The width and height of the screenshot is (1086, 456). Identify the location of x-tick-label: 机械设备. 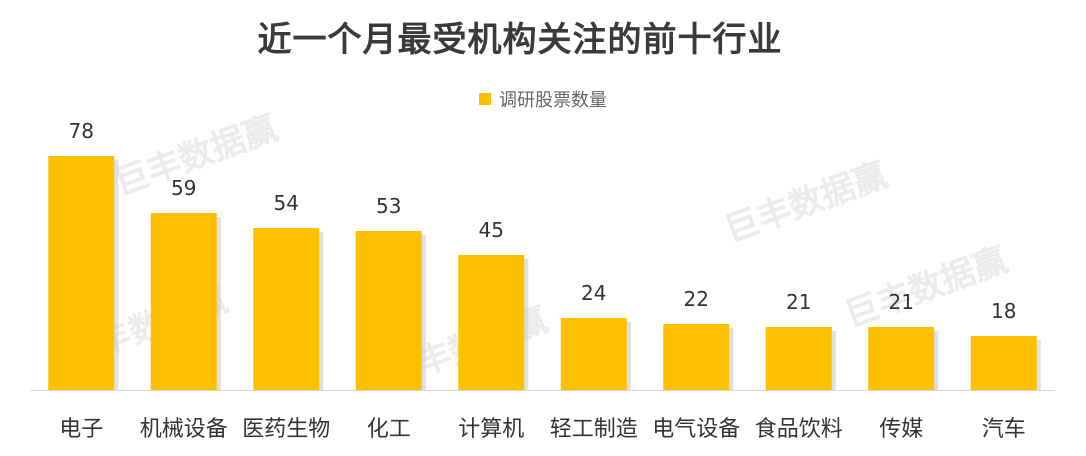
(184, 429).